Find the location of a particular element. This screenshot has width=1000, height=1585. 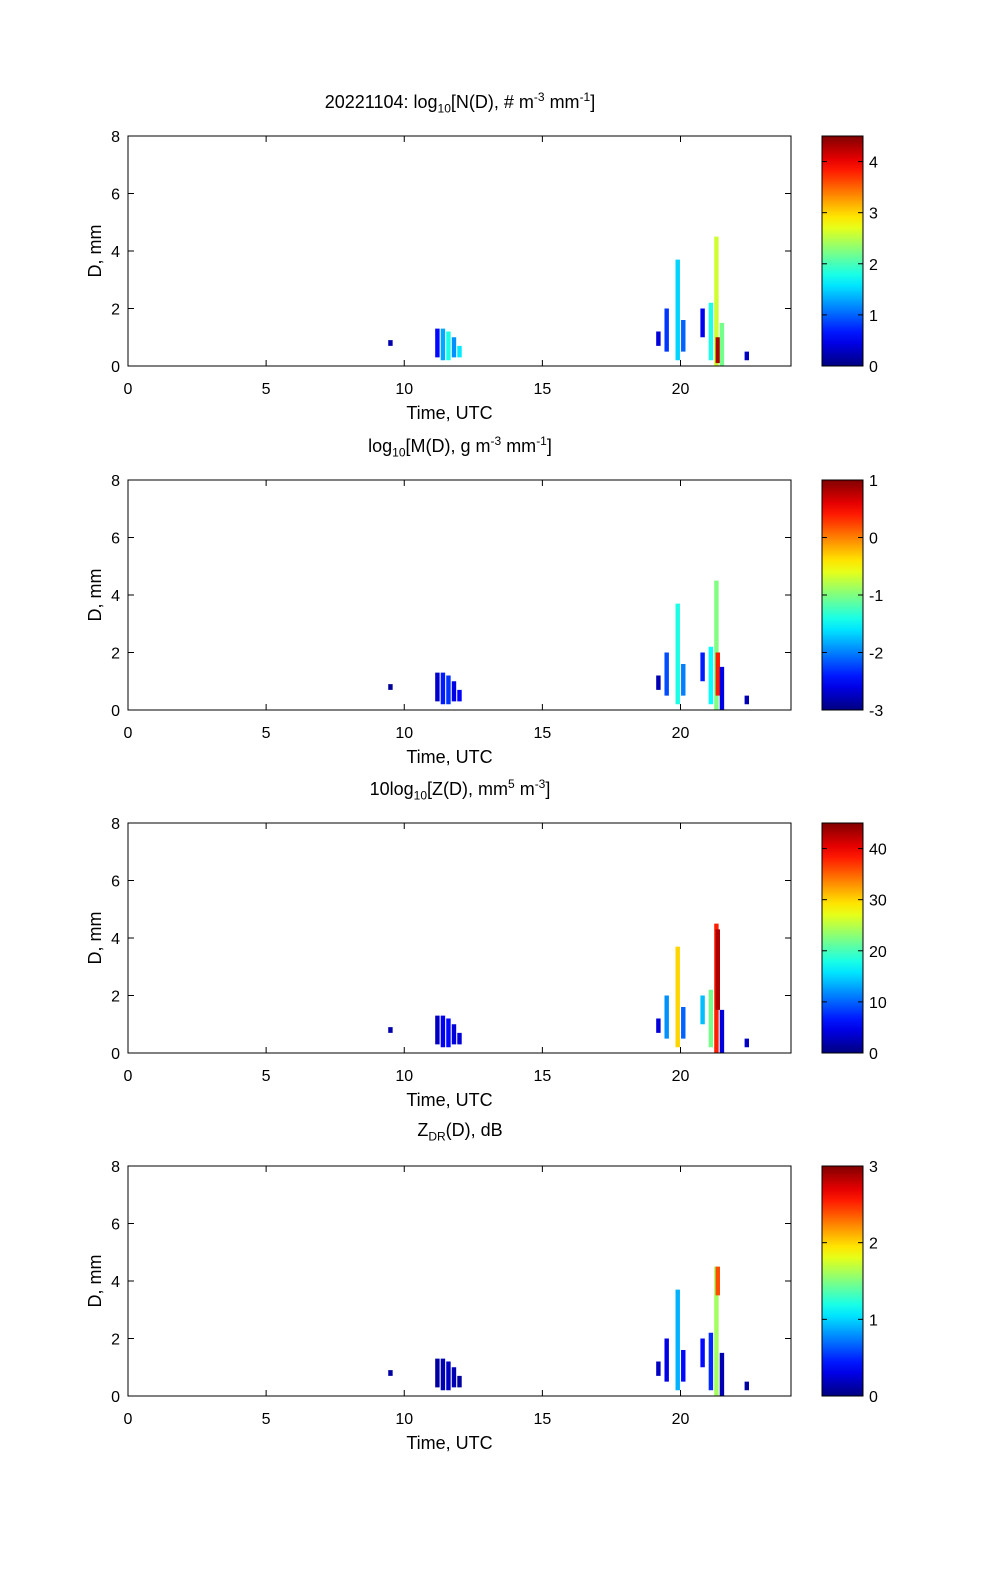

x-tick-label: 5 is located at coordinates (266, 1076).